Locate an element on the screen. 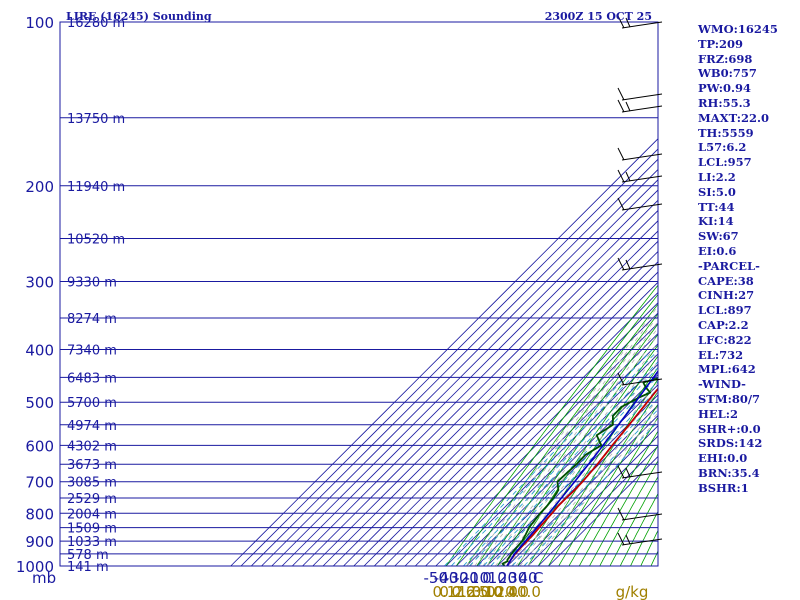  dewpoint-profile is located at coordinates (579, 471).